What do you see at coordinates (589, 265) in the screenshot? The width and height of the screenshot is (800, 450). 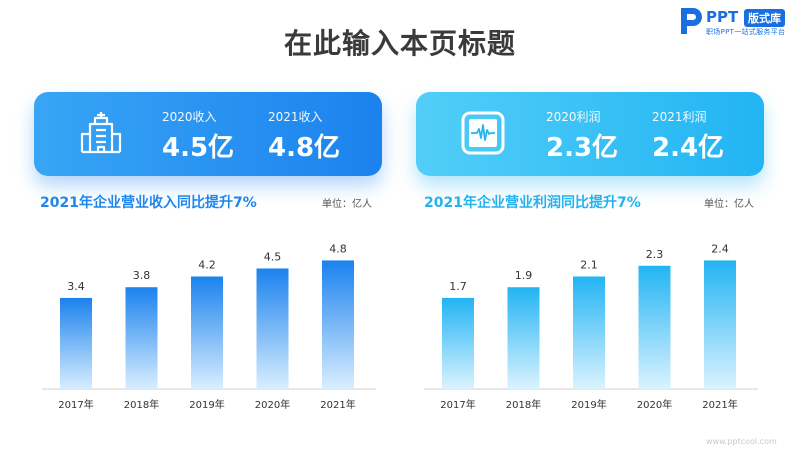 I see `data-label: 2.1` at bounding box center [589, 265].